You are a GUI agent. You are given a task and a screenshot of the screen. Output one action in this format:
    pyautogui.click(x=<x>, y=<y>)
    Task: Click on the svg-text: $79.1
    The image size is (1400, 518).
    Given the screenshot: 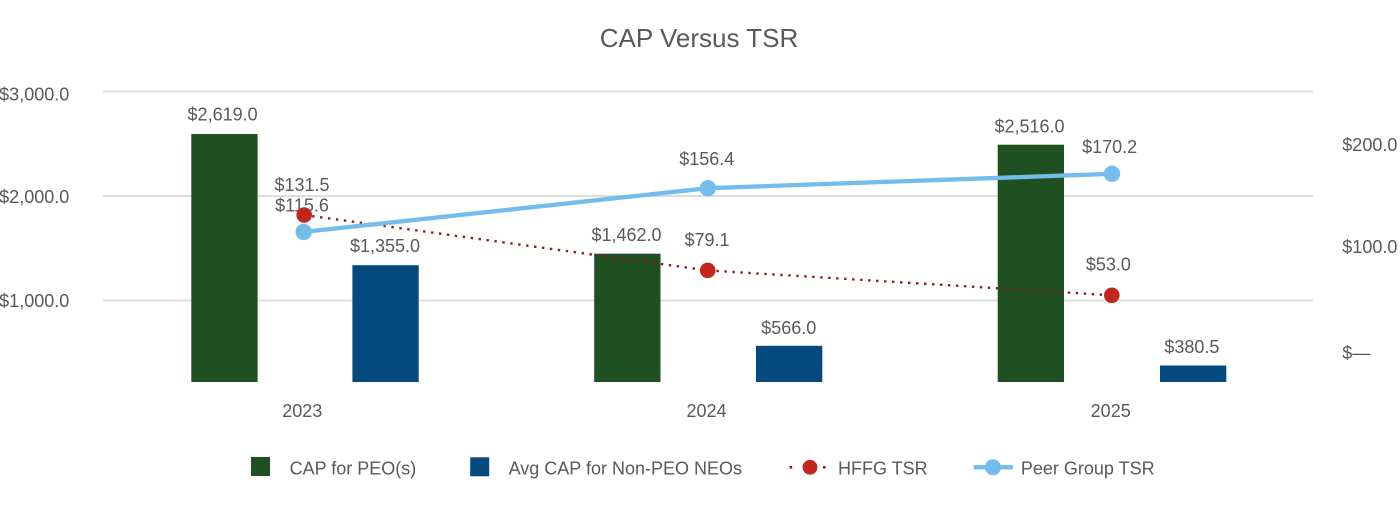 What is the action you would take?
    pyautogui.click(x=706, y=240)
    